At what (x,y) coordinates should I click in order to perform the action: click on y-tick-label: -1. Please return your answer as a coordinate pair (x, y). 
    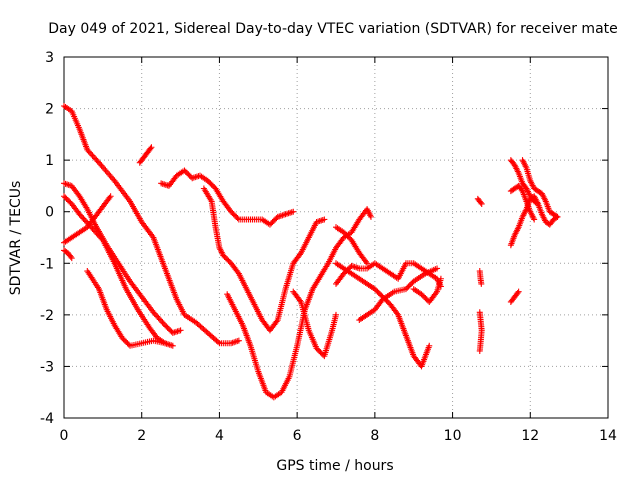
    Looking at the image, I should click on (47, 264).